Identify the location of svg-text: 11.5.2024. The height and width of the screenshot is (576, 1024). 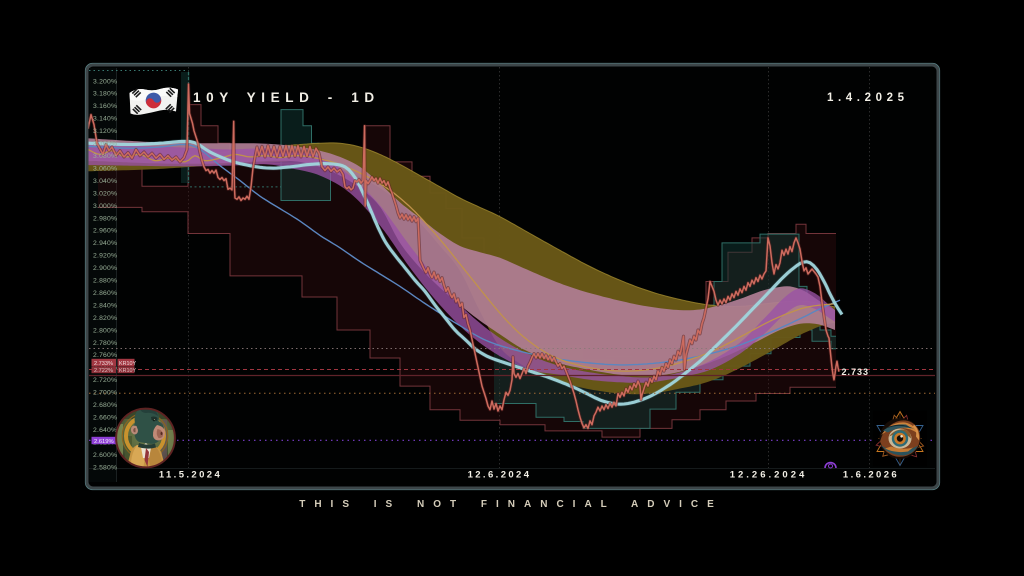
(190, 475).